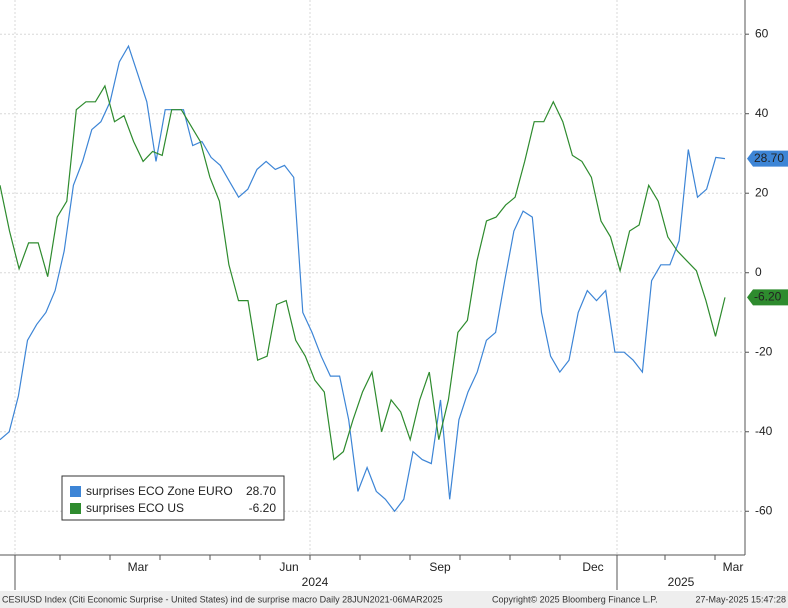  Describe the element at coordinates (764, 351) in the screenshot. I see `y-tick-label: -20` at that location.